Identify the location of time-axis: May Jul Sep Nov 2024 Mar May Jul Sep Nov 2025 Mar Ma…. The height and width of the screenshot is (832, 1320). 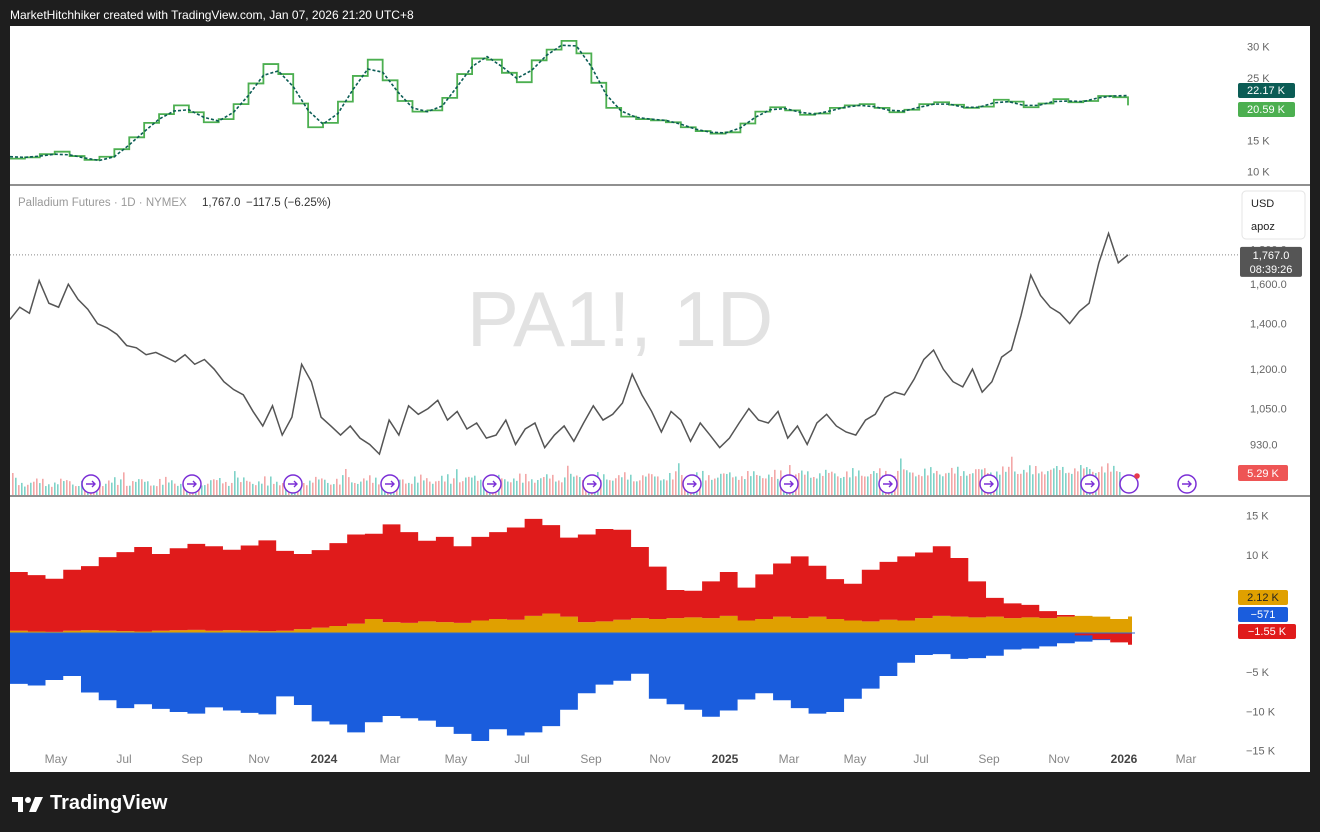
(621, 759).